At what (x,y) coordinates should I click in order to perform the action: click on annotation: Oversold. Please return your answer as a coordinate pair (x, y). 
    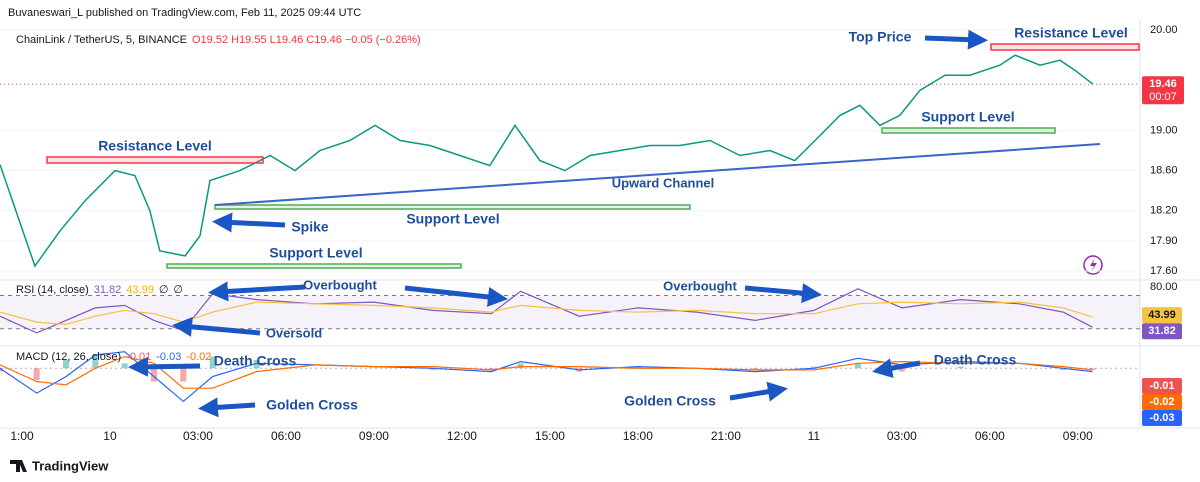
    Looking at the image, I should click on (294, 332).